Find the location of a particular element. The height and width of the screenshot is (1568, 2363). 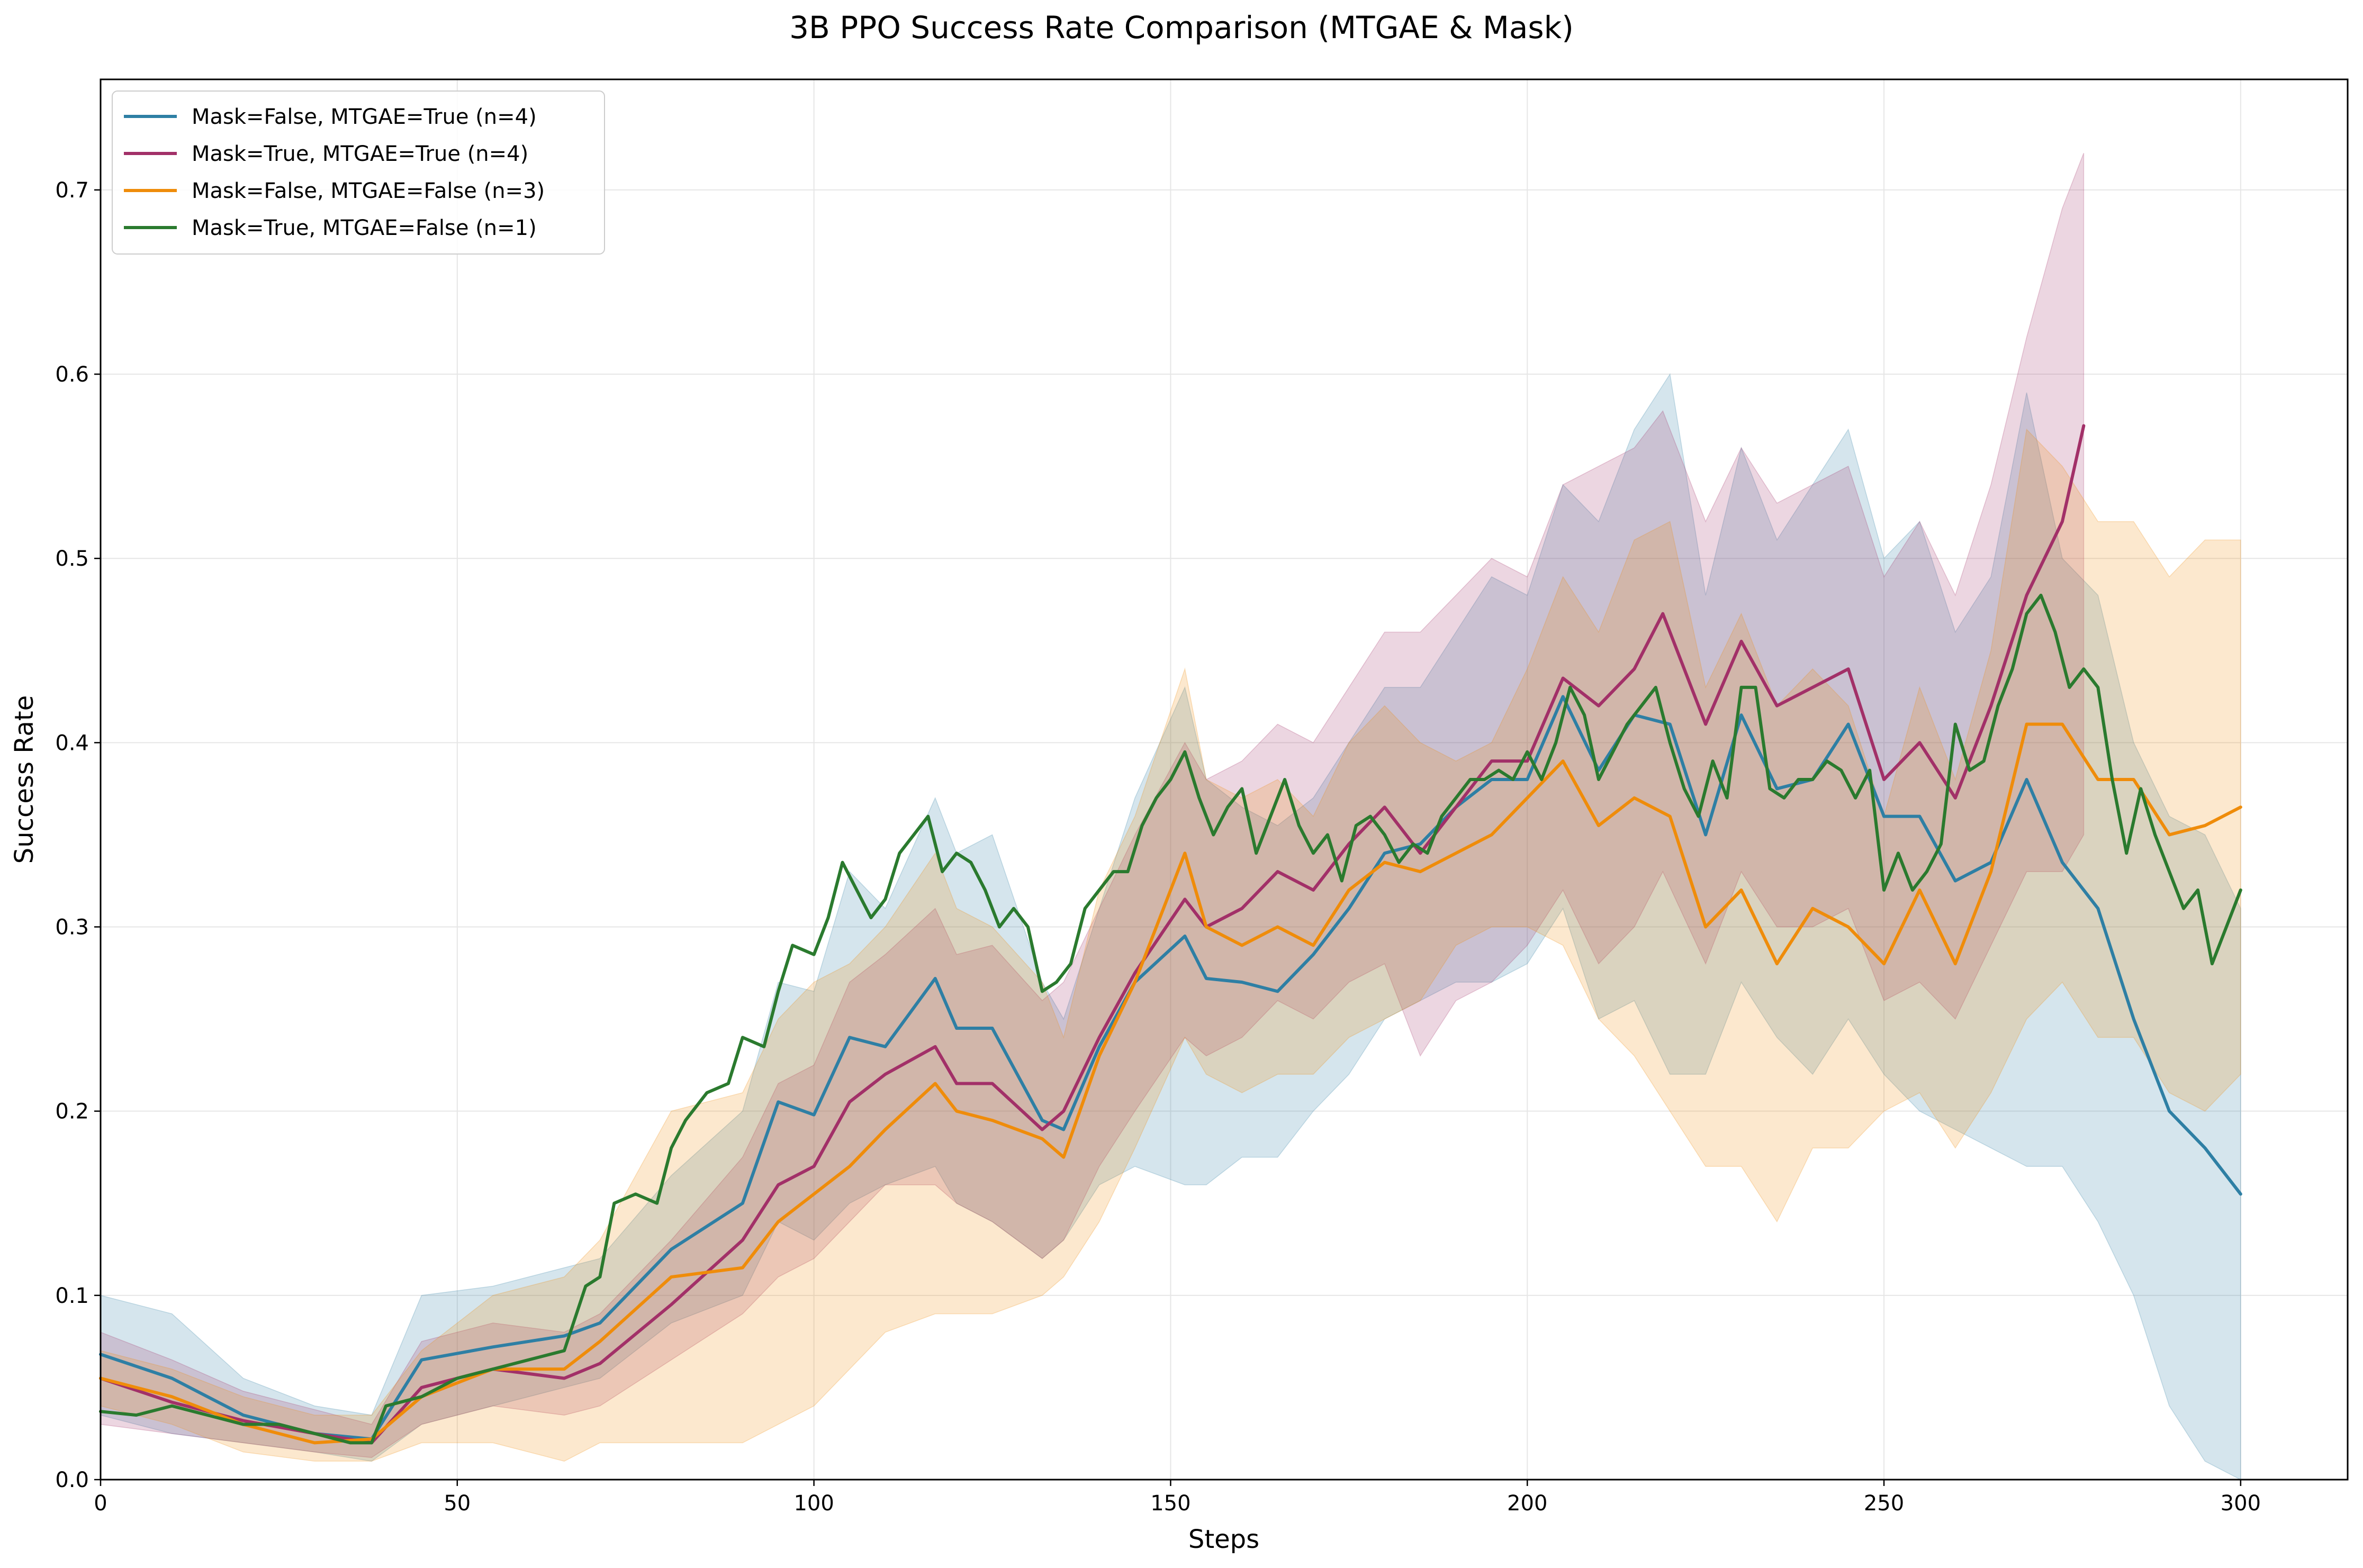

x-tick-label: 200 is located at coordinates (1527, 1503).